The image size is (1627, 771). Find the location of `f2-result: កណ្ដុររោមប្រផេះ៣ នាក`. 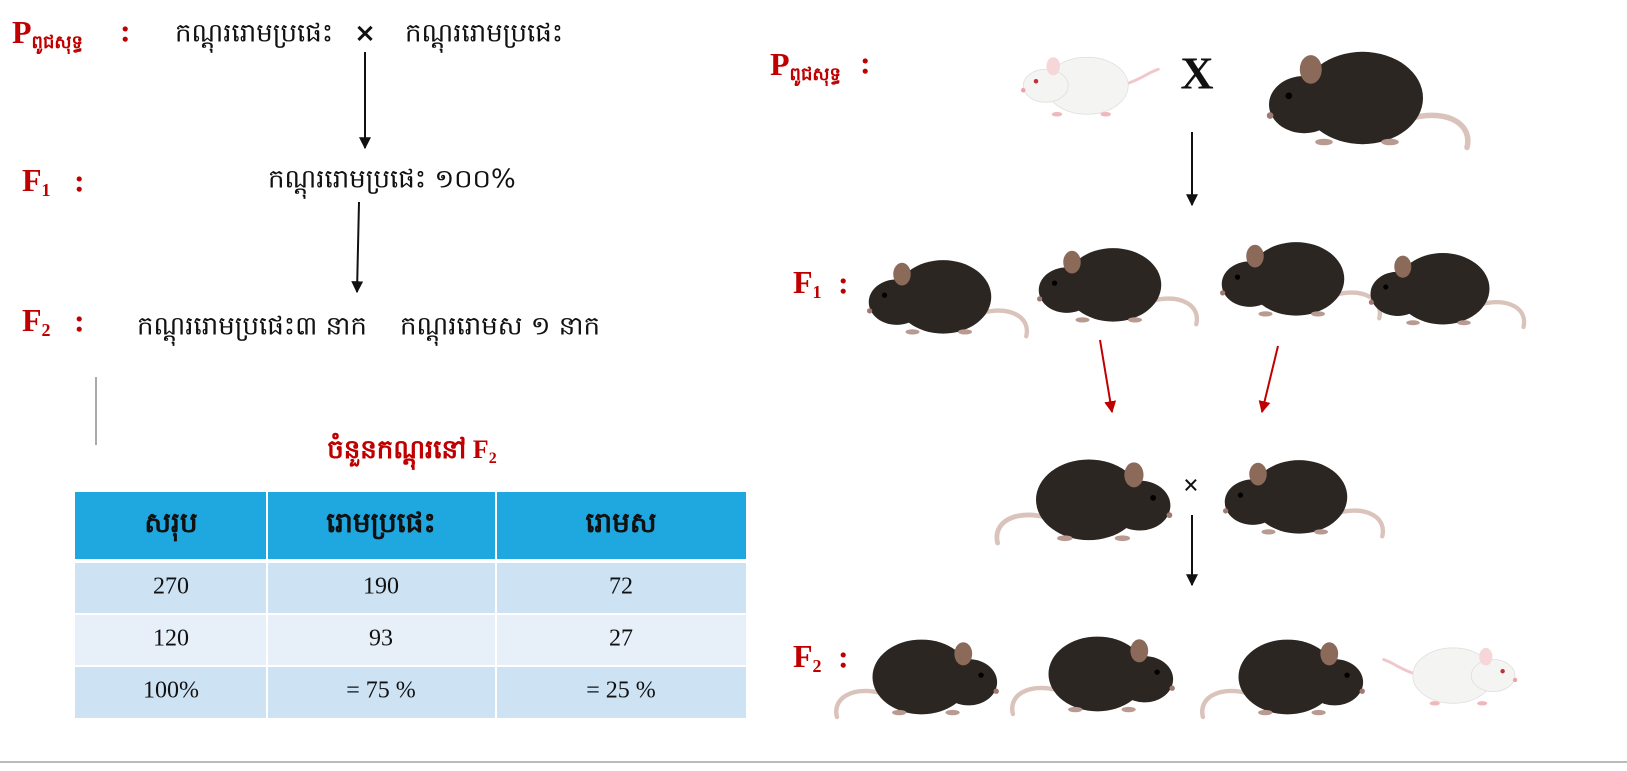

f2-result: កណ្ដុររោមប្រផេះ៣ នាក is located at coordinates (252, 329).